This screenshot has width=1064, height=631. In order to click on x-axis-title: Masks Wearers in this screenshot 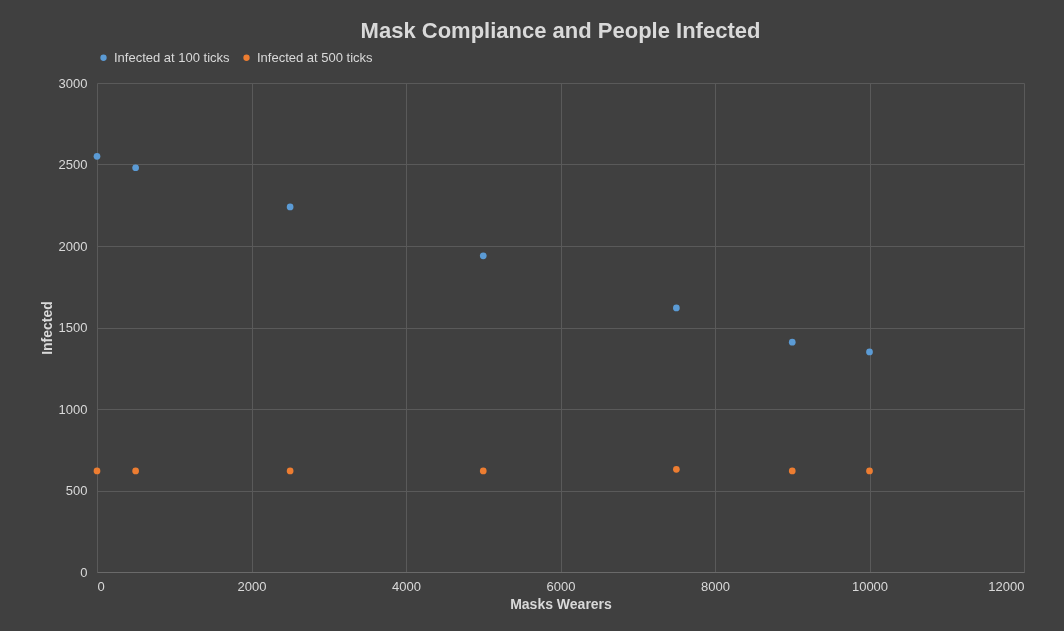, I will do `click(561, 603)`.